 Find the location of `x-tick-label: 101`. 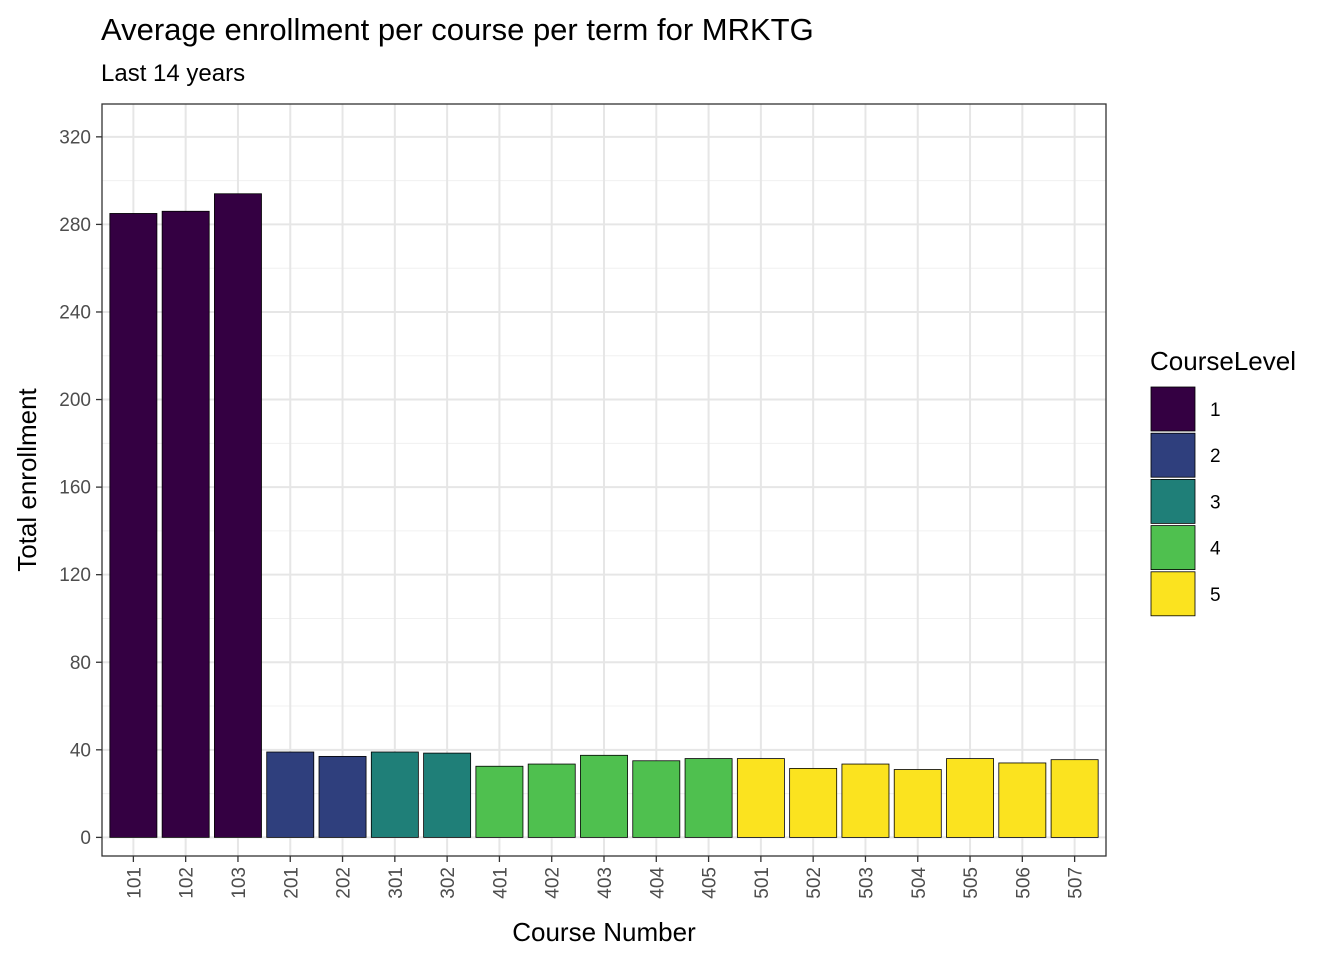

x-tick-label: 101 is located at coordinates (134, 883).